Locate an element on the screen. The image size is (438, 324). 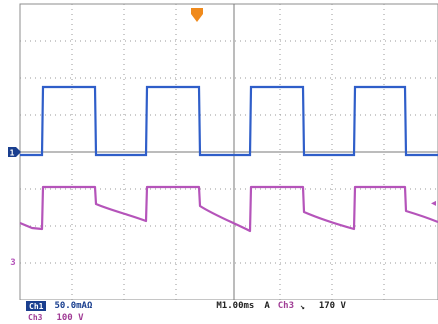
ch3-ground-label: 3 is located at coordinates (12, 263).